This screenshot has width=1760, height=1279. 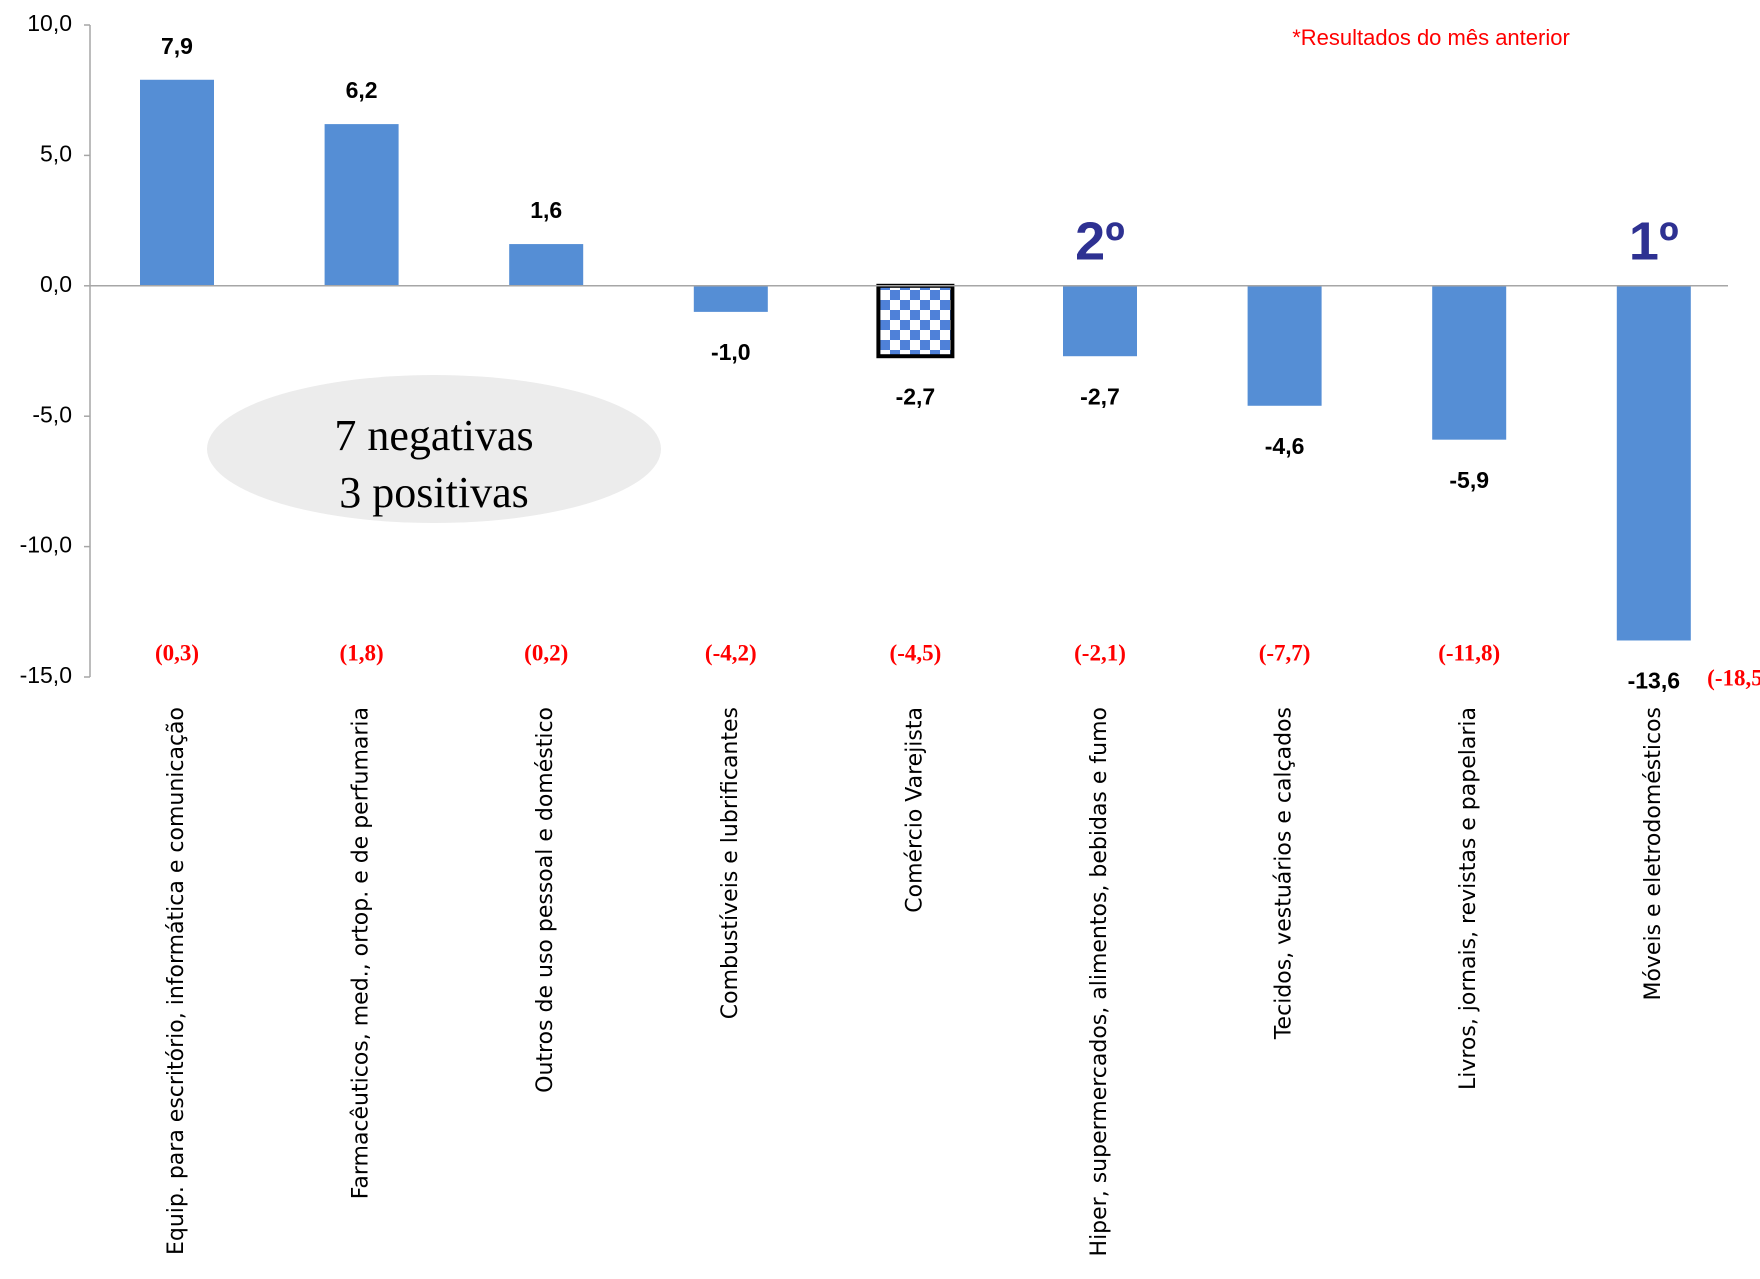 I want to click on previous-month-label: (-7,7), so click(x=1285, y=652).